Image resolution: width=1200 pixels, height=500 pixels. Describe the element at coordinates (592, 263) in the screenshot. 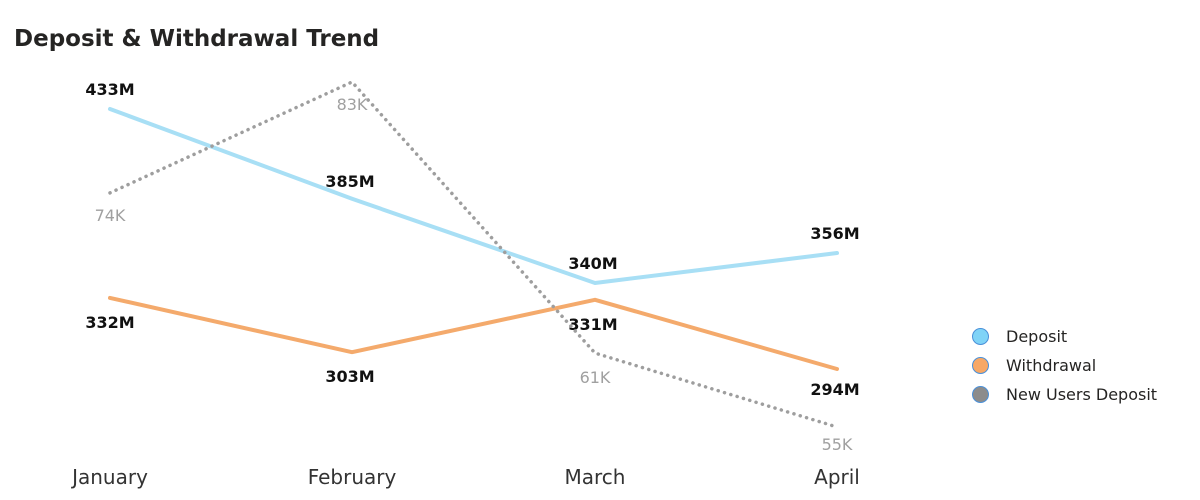

I see `data-label-deposit-march: 340M` at that location.